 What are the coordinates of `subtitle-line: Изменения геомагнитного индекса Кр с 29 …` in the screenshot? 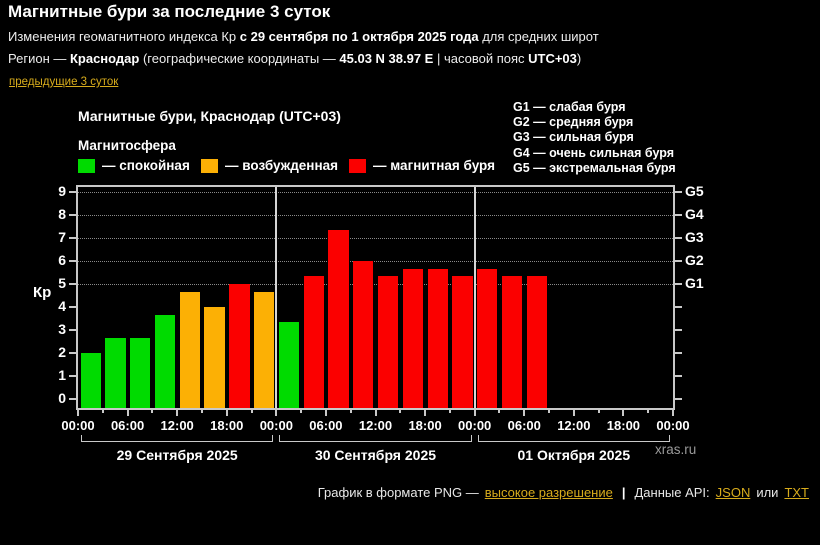 It's located at (303, 36).